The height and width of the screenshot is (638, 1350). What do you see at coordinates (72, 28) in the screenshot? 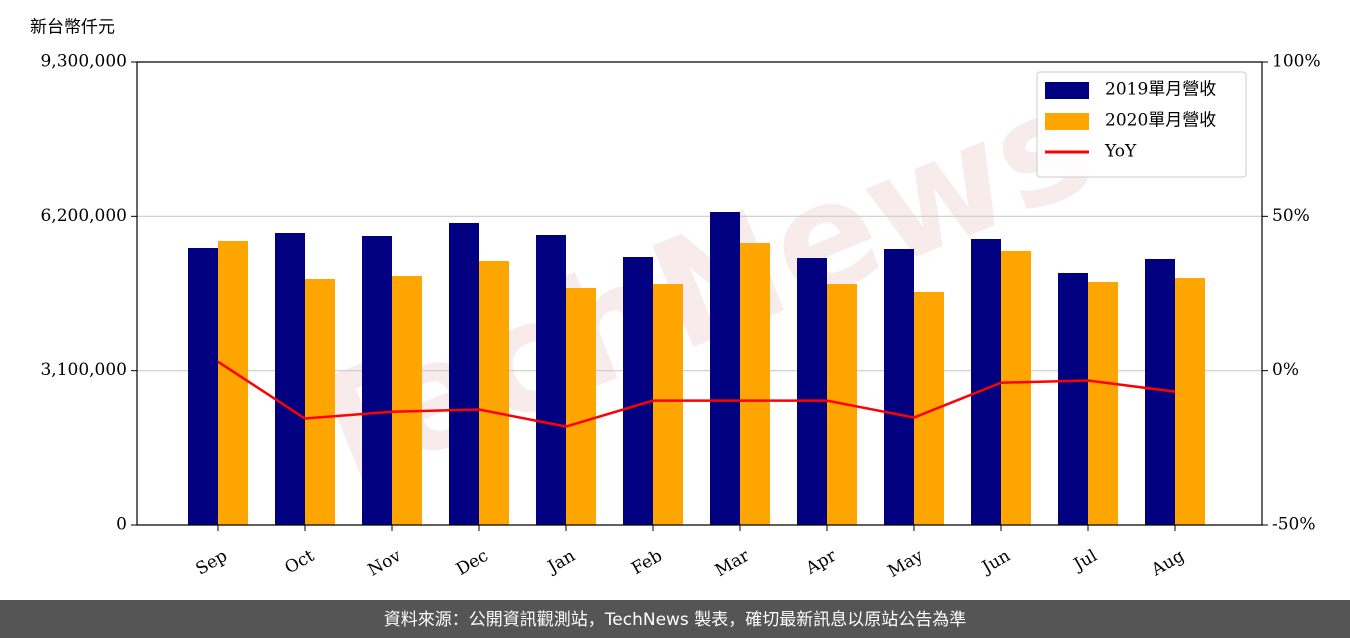
I see `y-axis-label: 新台幣仟元` at bounding box center [72, 28].